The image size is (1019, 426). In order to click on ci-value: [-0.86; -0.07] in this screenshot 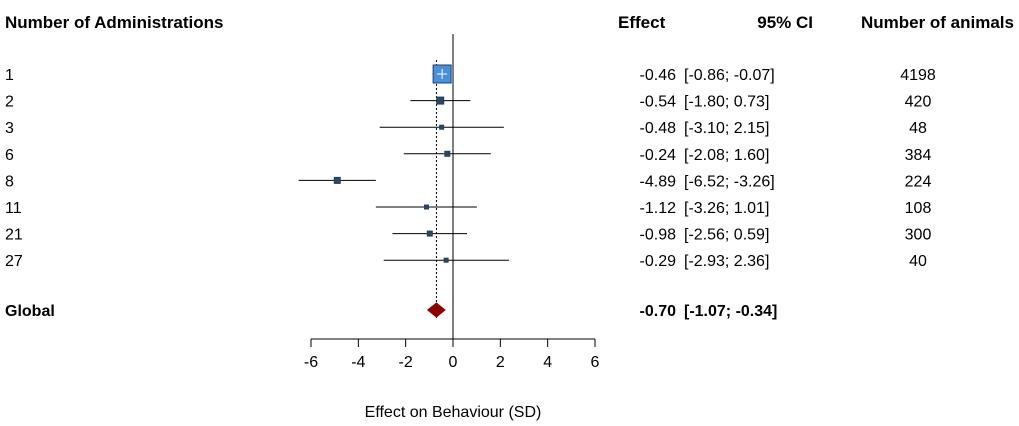, I will do `click(729, 75)`.